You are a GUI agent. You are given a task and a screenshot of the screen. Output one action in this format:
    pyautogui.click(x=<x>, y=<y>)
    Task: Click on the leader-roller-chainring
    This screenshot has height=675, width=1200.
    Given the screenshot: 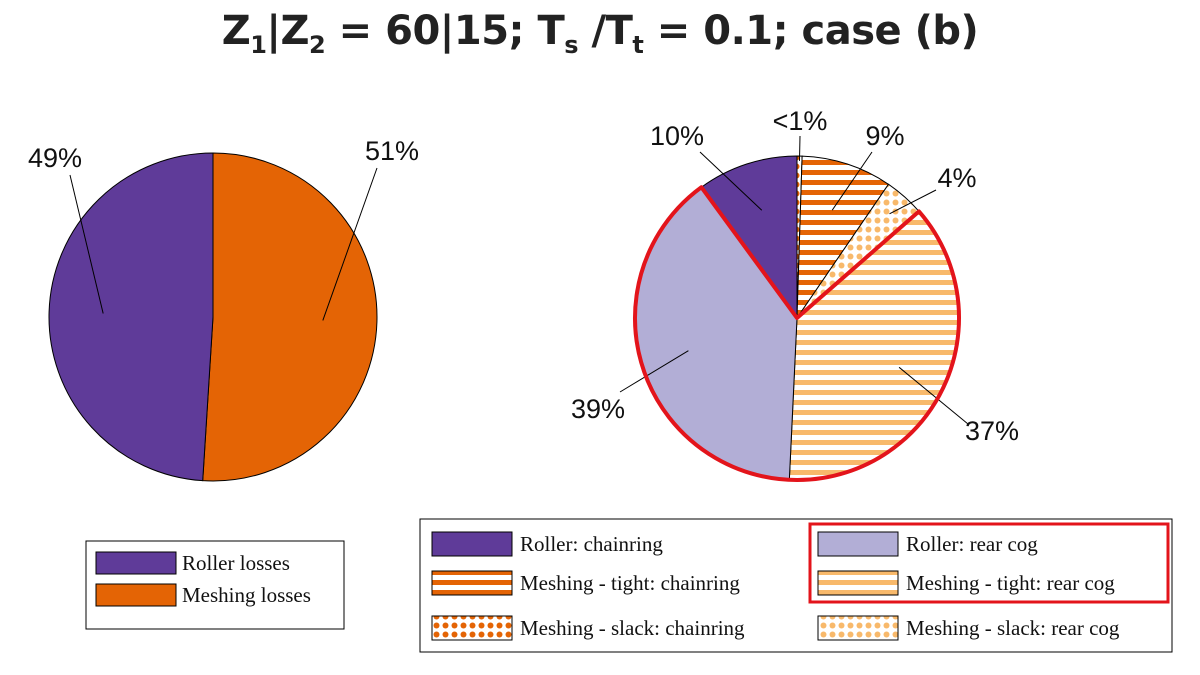 What is the action you would take?
    pyautogui.click(x=731, y=181)
    